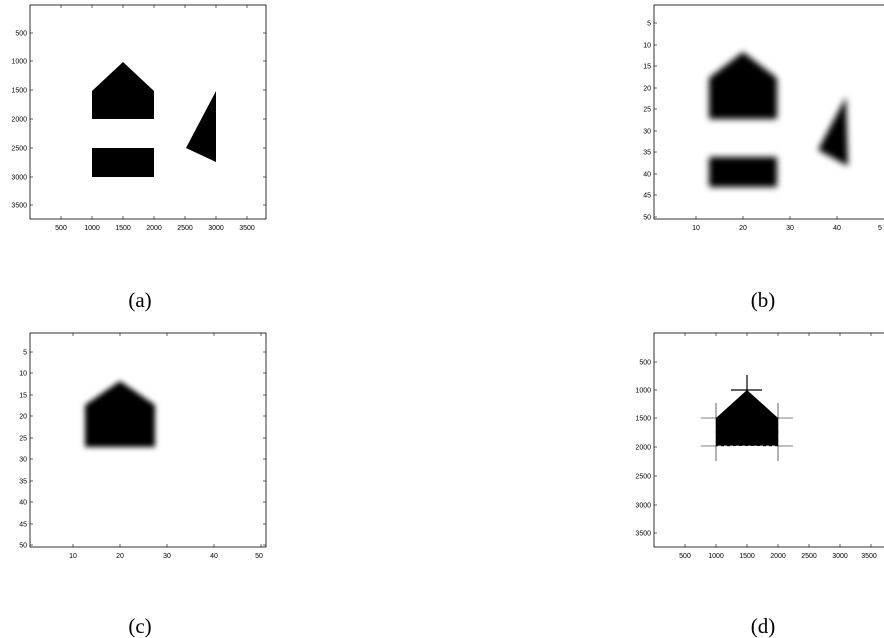  I want to click on panel-b-ytick: 5, so click(649, 24).